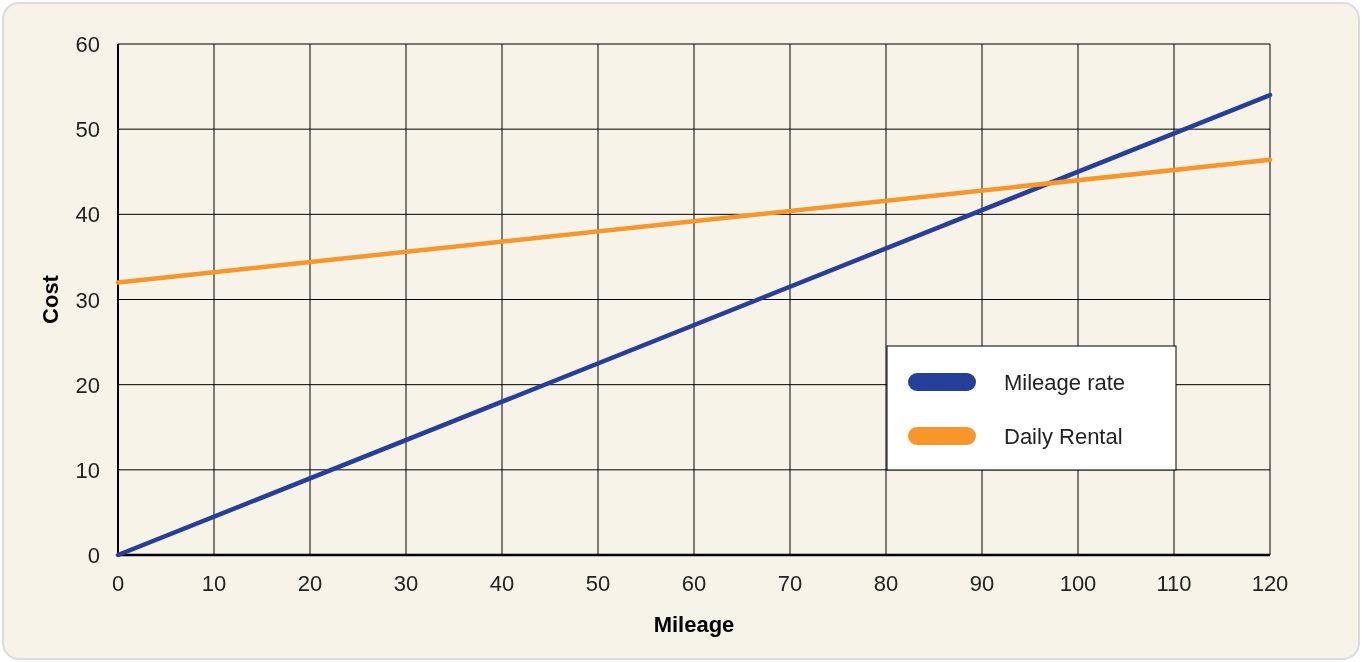  Describe the element at coordinates (93, 555) in the screenshot. I see `y-tick-label: 0` at that location.